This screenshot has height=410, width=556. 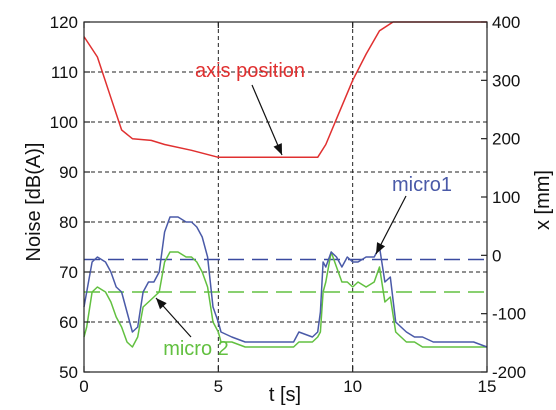 What do you see at coordinates (196, 349) in the screenshot?
I see `annotation-micro2: micro 2` at bounding box center [196, 349].